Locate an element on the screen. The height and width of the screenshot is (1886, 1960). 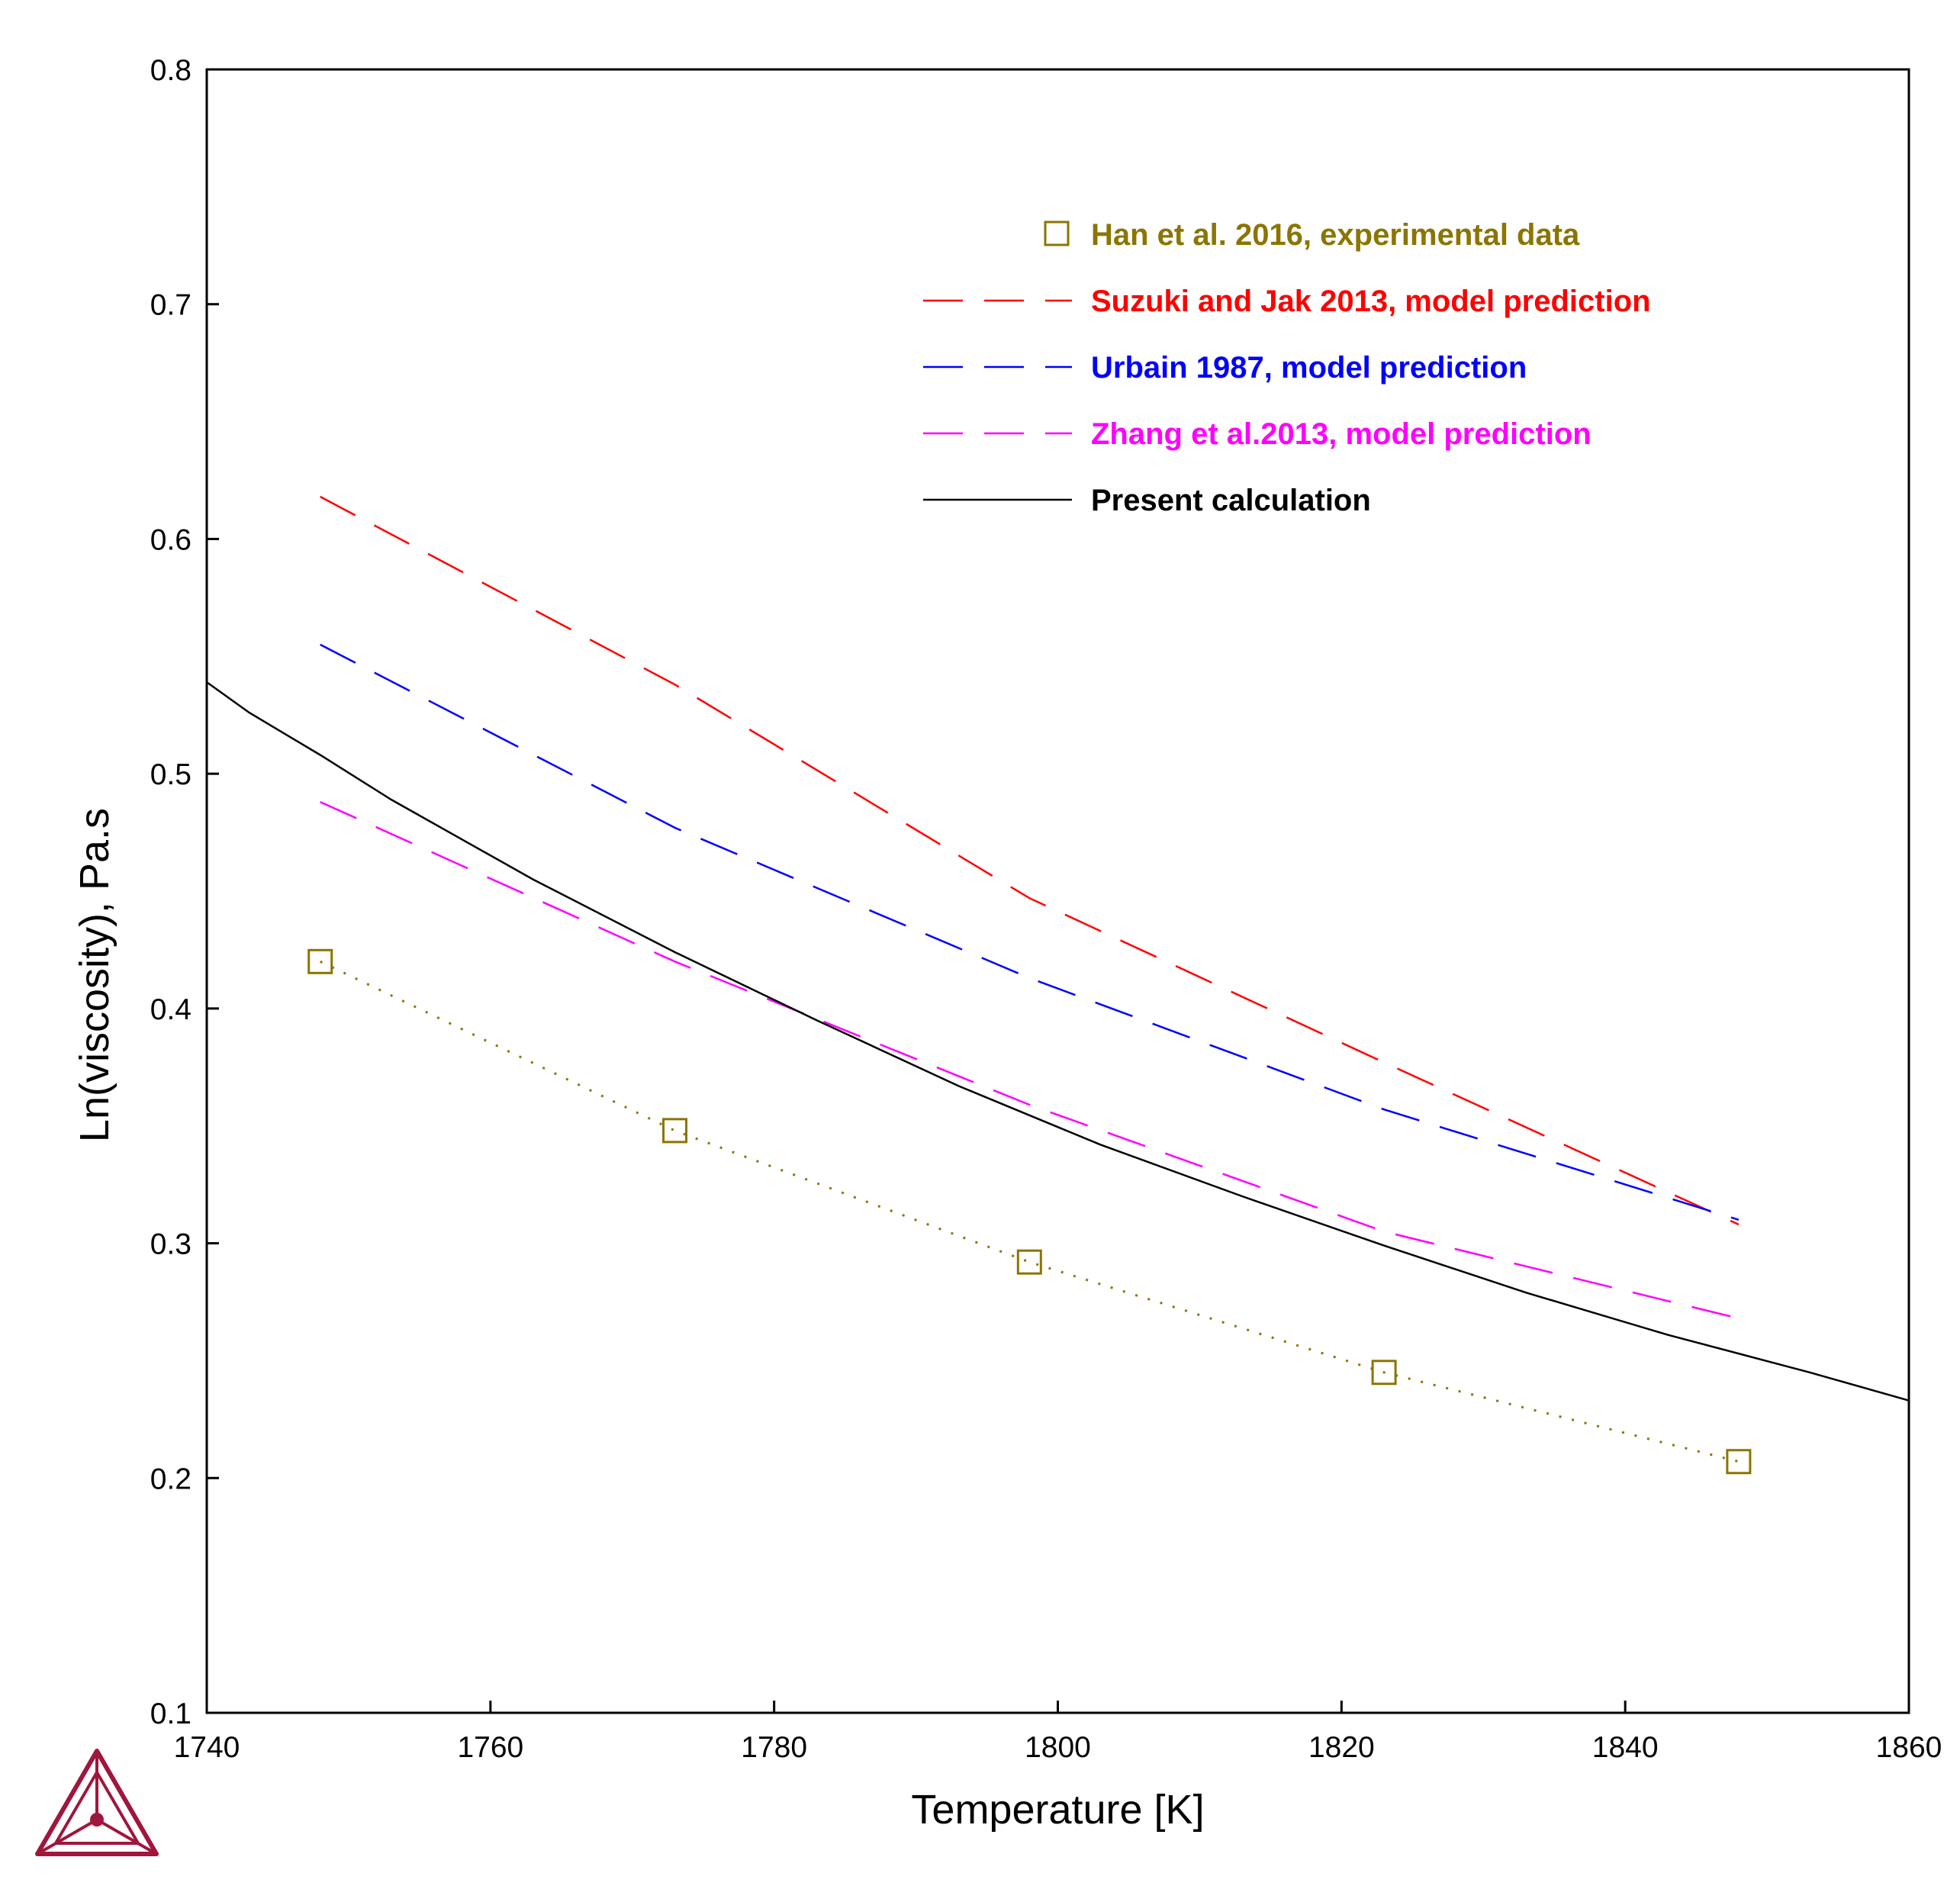
y-tick-label: 0.1 is located at coordinates (170, 1714).